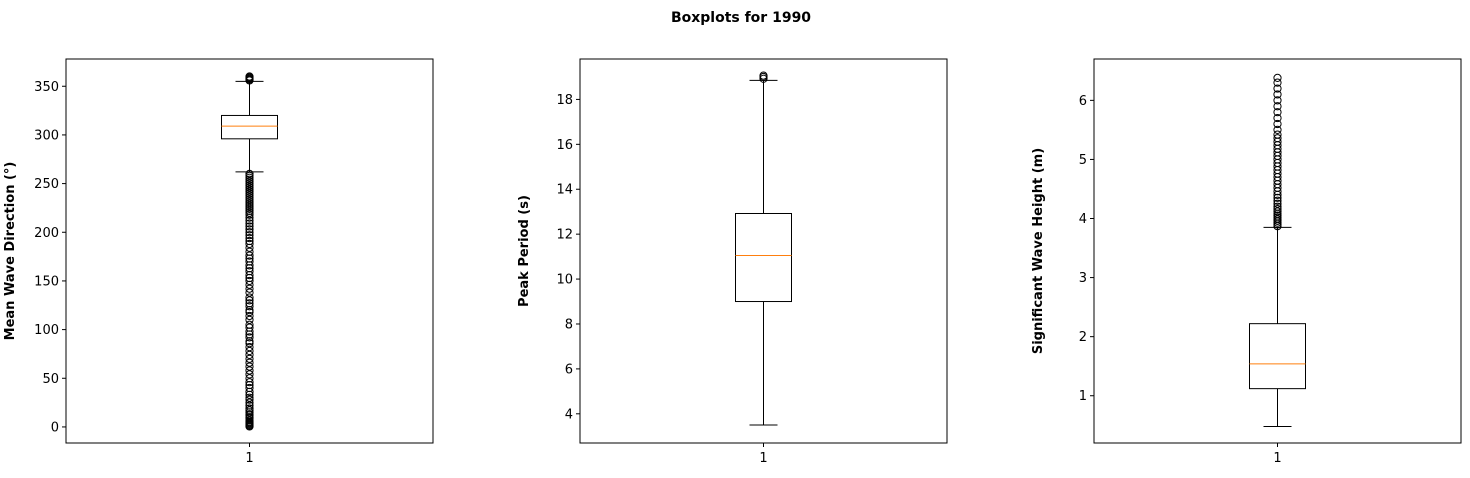  I want to click on y-tick-label-1: 0, so click(55, 427).